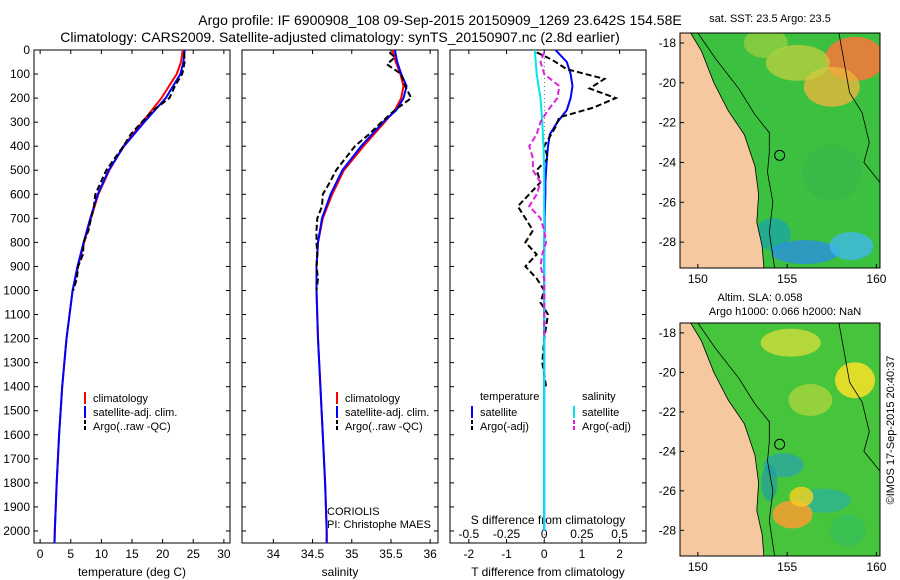  Describe the element at coordinates (313, 554) in the screenshot. I see `x-tick-label: 34.5` at that location.